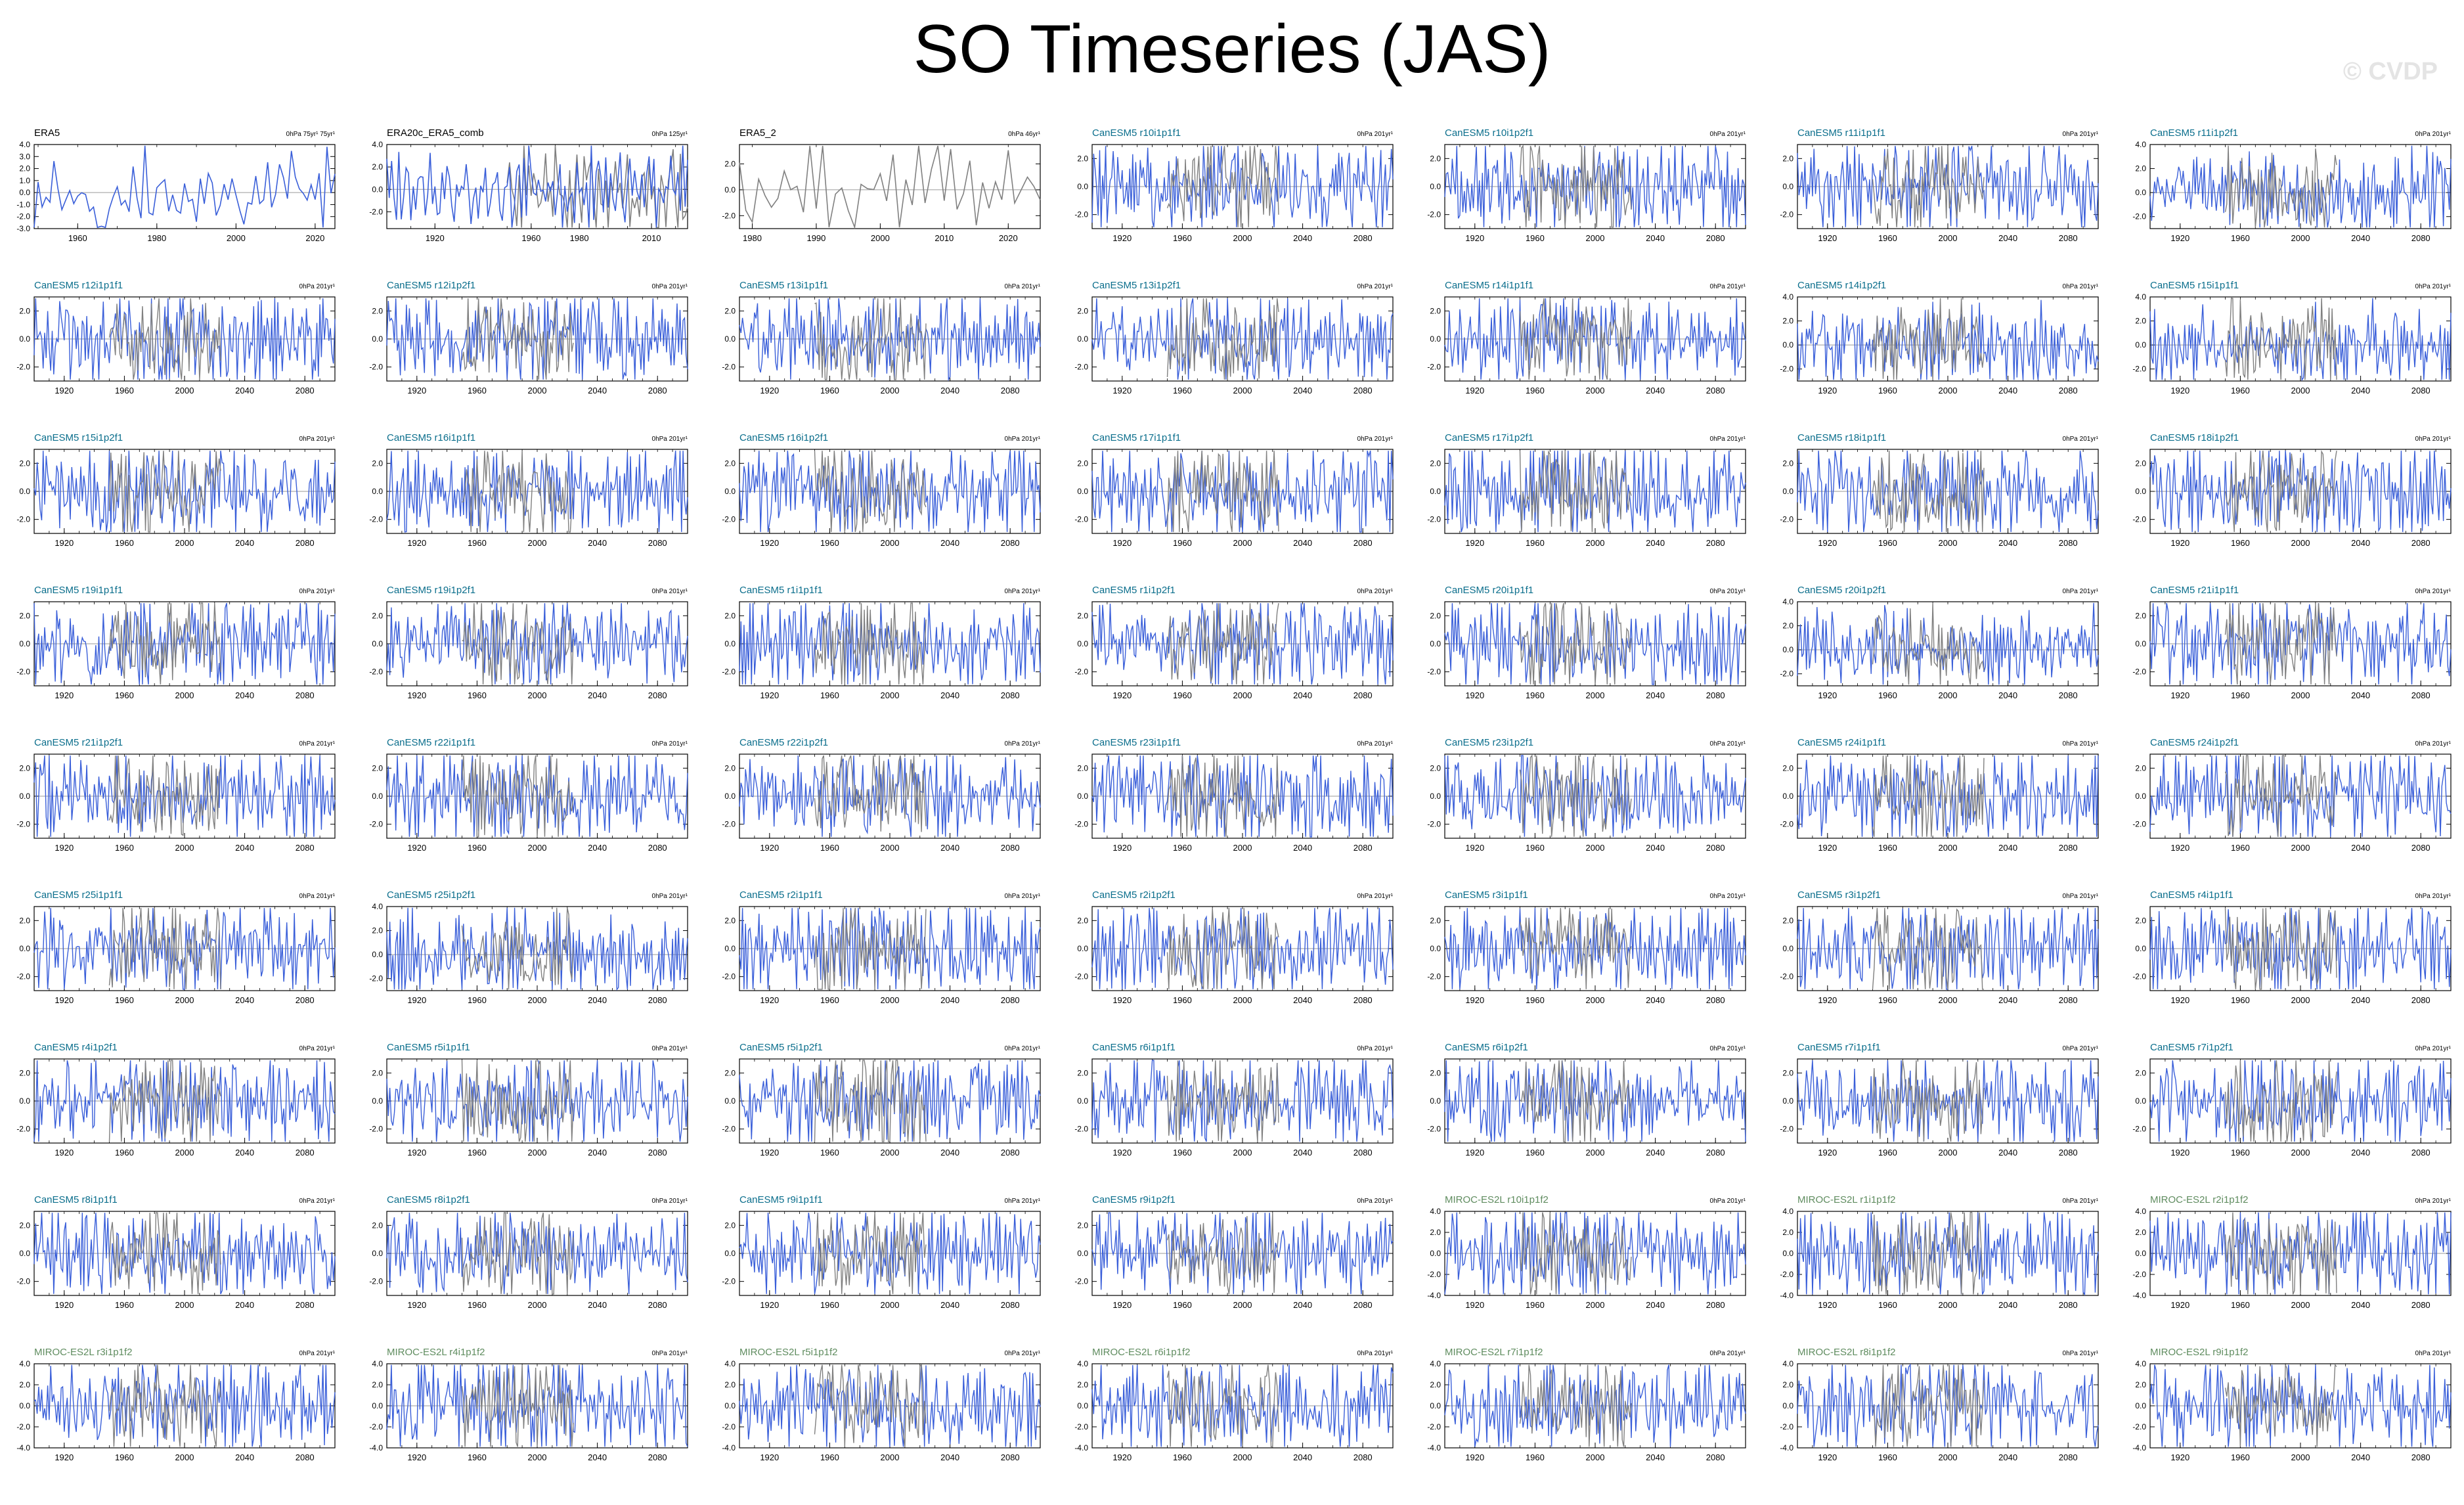 The height and width of the screenshot is (1505, 2464). What do you see at coordinates (783, 285) in the screenshot?
I see `panel-label: CanESM5 r13i1p1f1` at bounding box center [783, 285].